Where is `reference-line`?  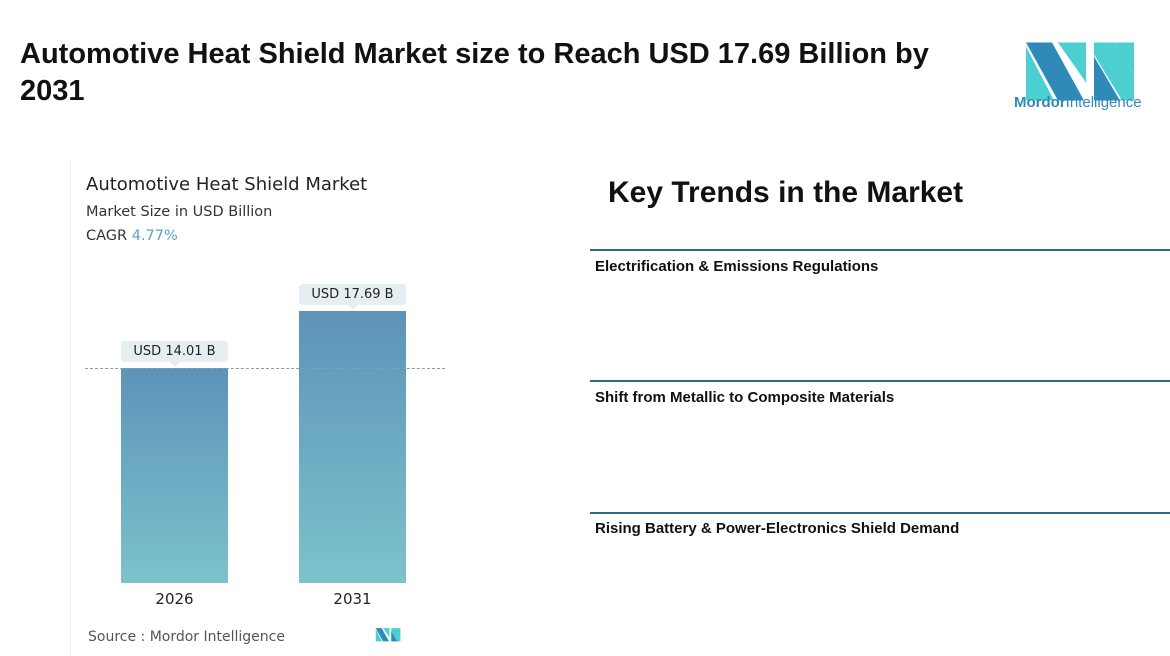
reference-line is located at coordinates (265, 368).